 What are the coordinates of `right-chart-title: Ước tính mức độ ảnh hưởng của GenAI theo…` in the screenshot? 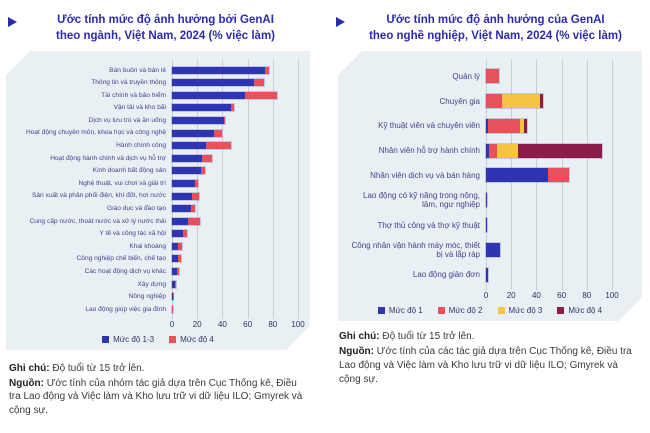 It's located at (494, 28).